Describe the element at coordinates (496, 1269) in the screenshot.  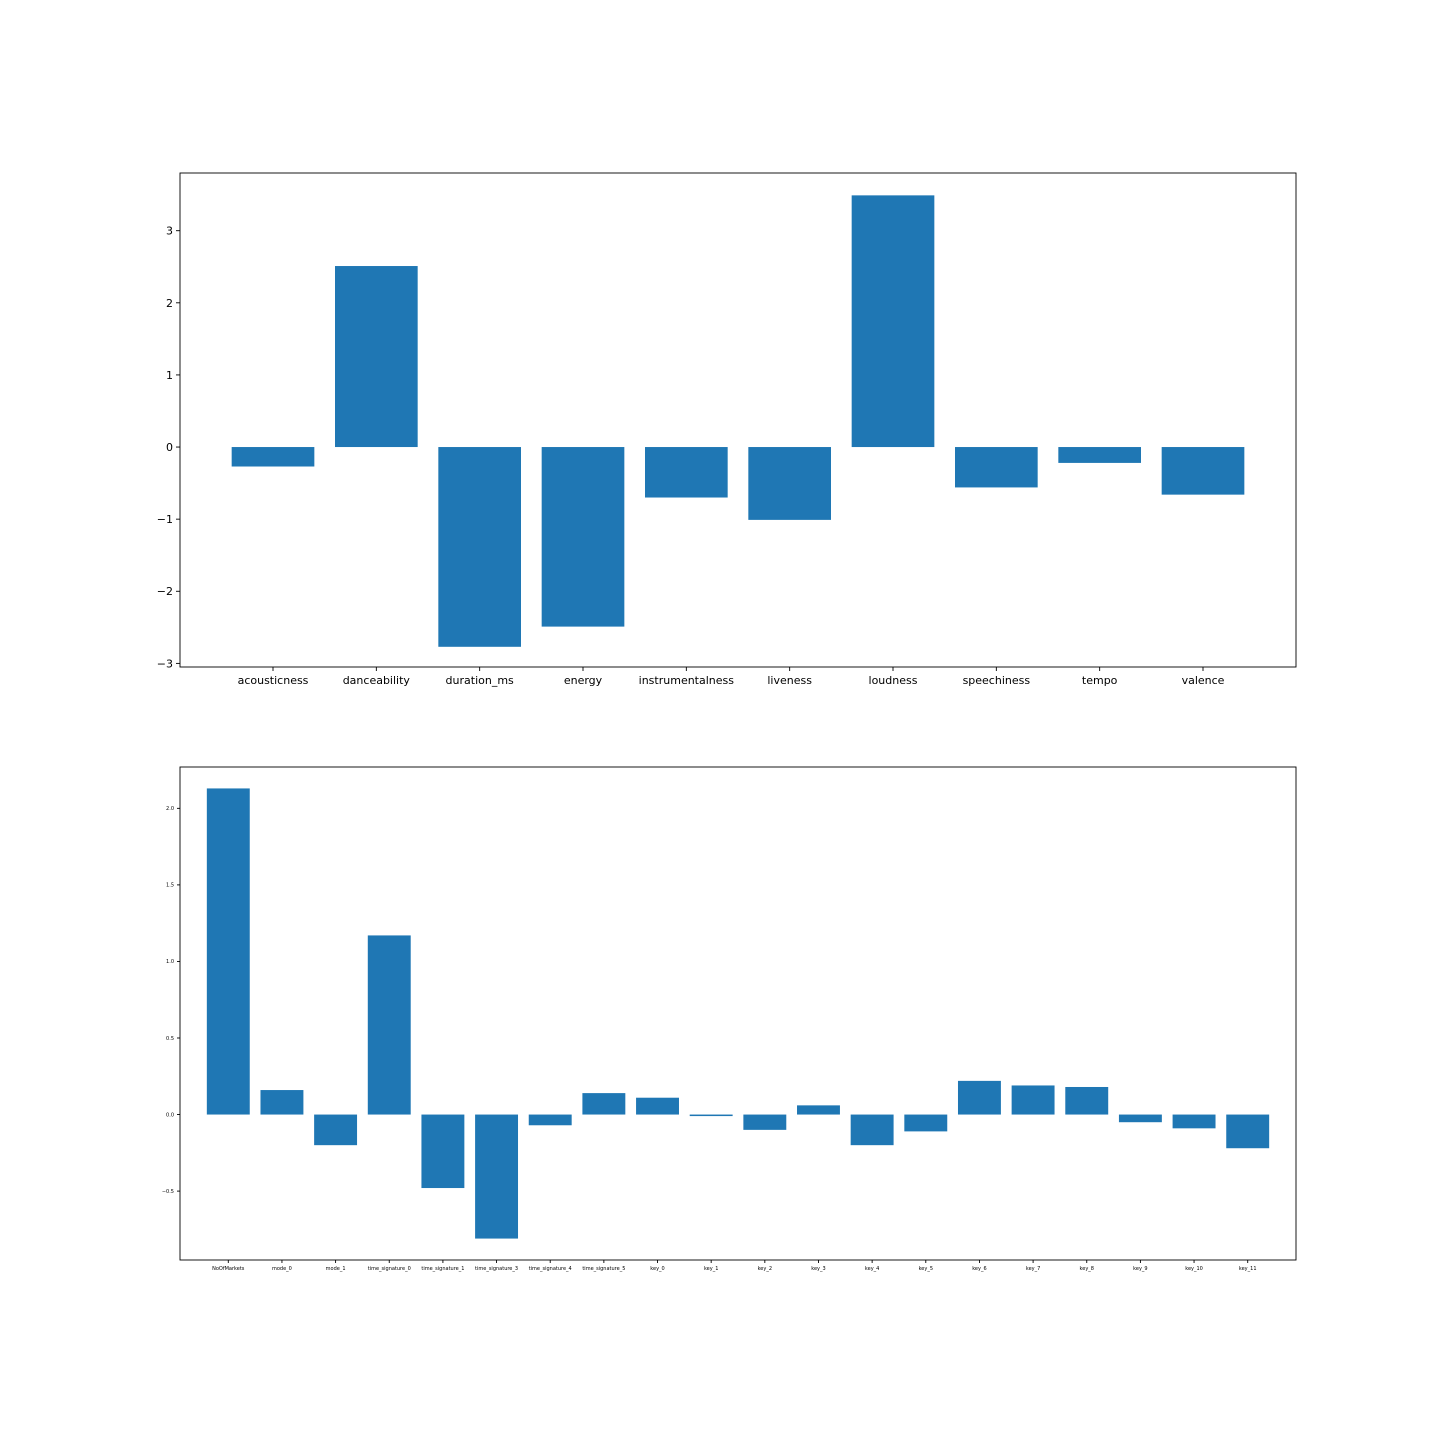
I see `x-tick-label: time_signature_3` at that location.